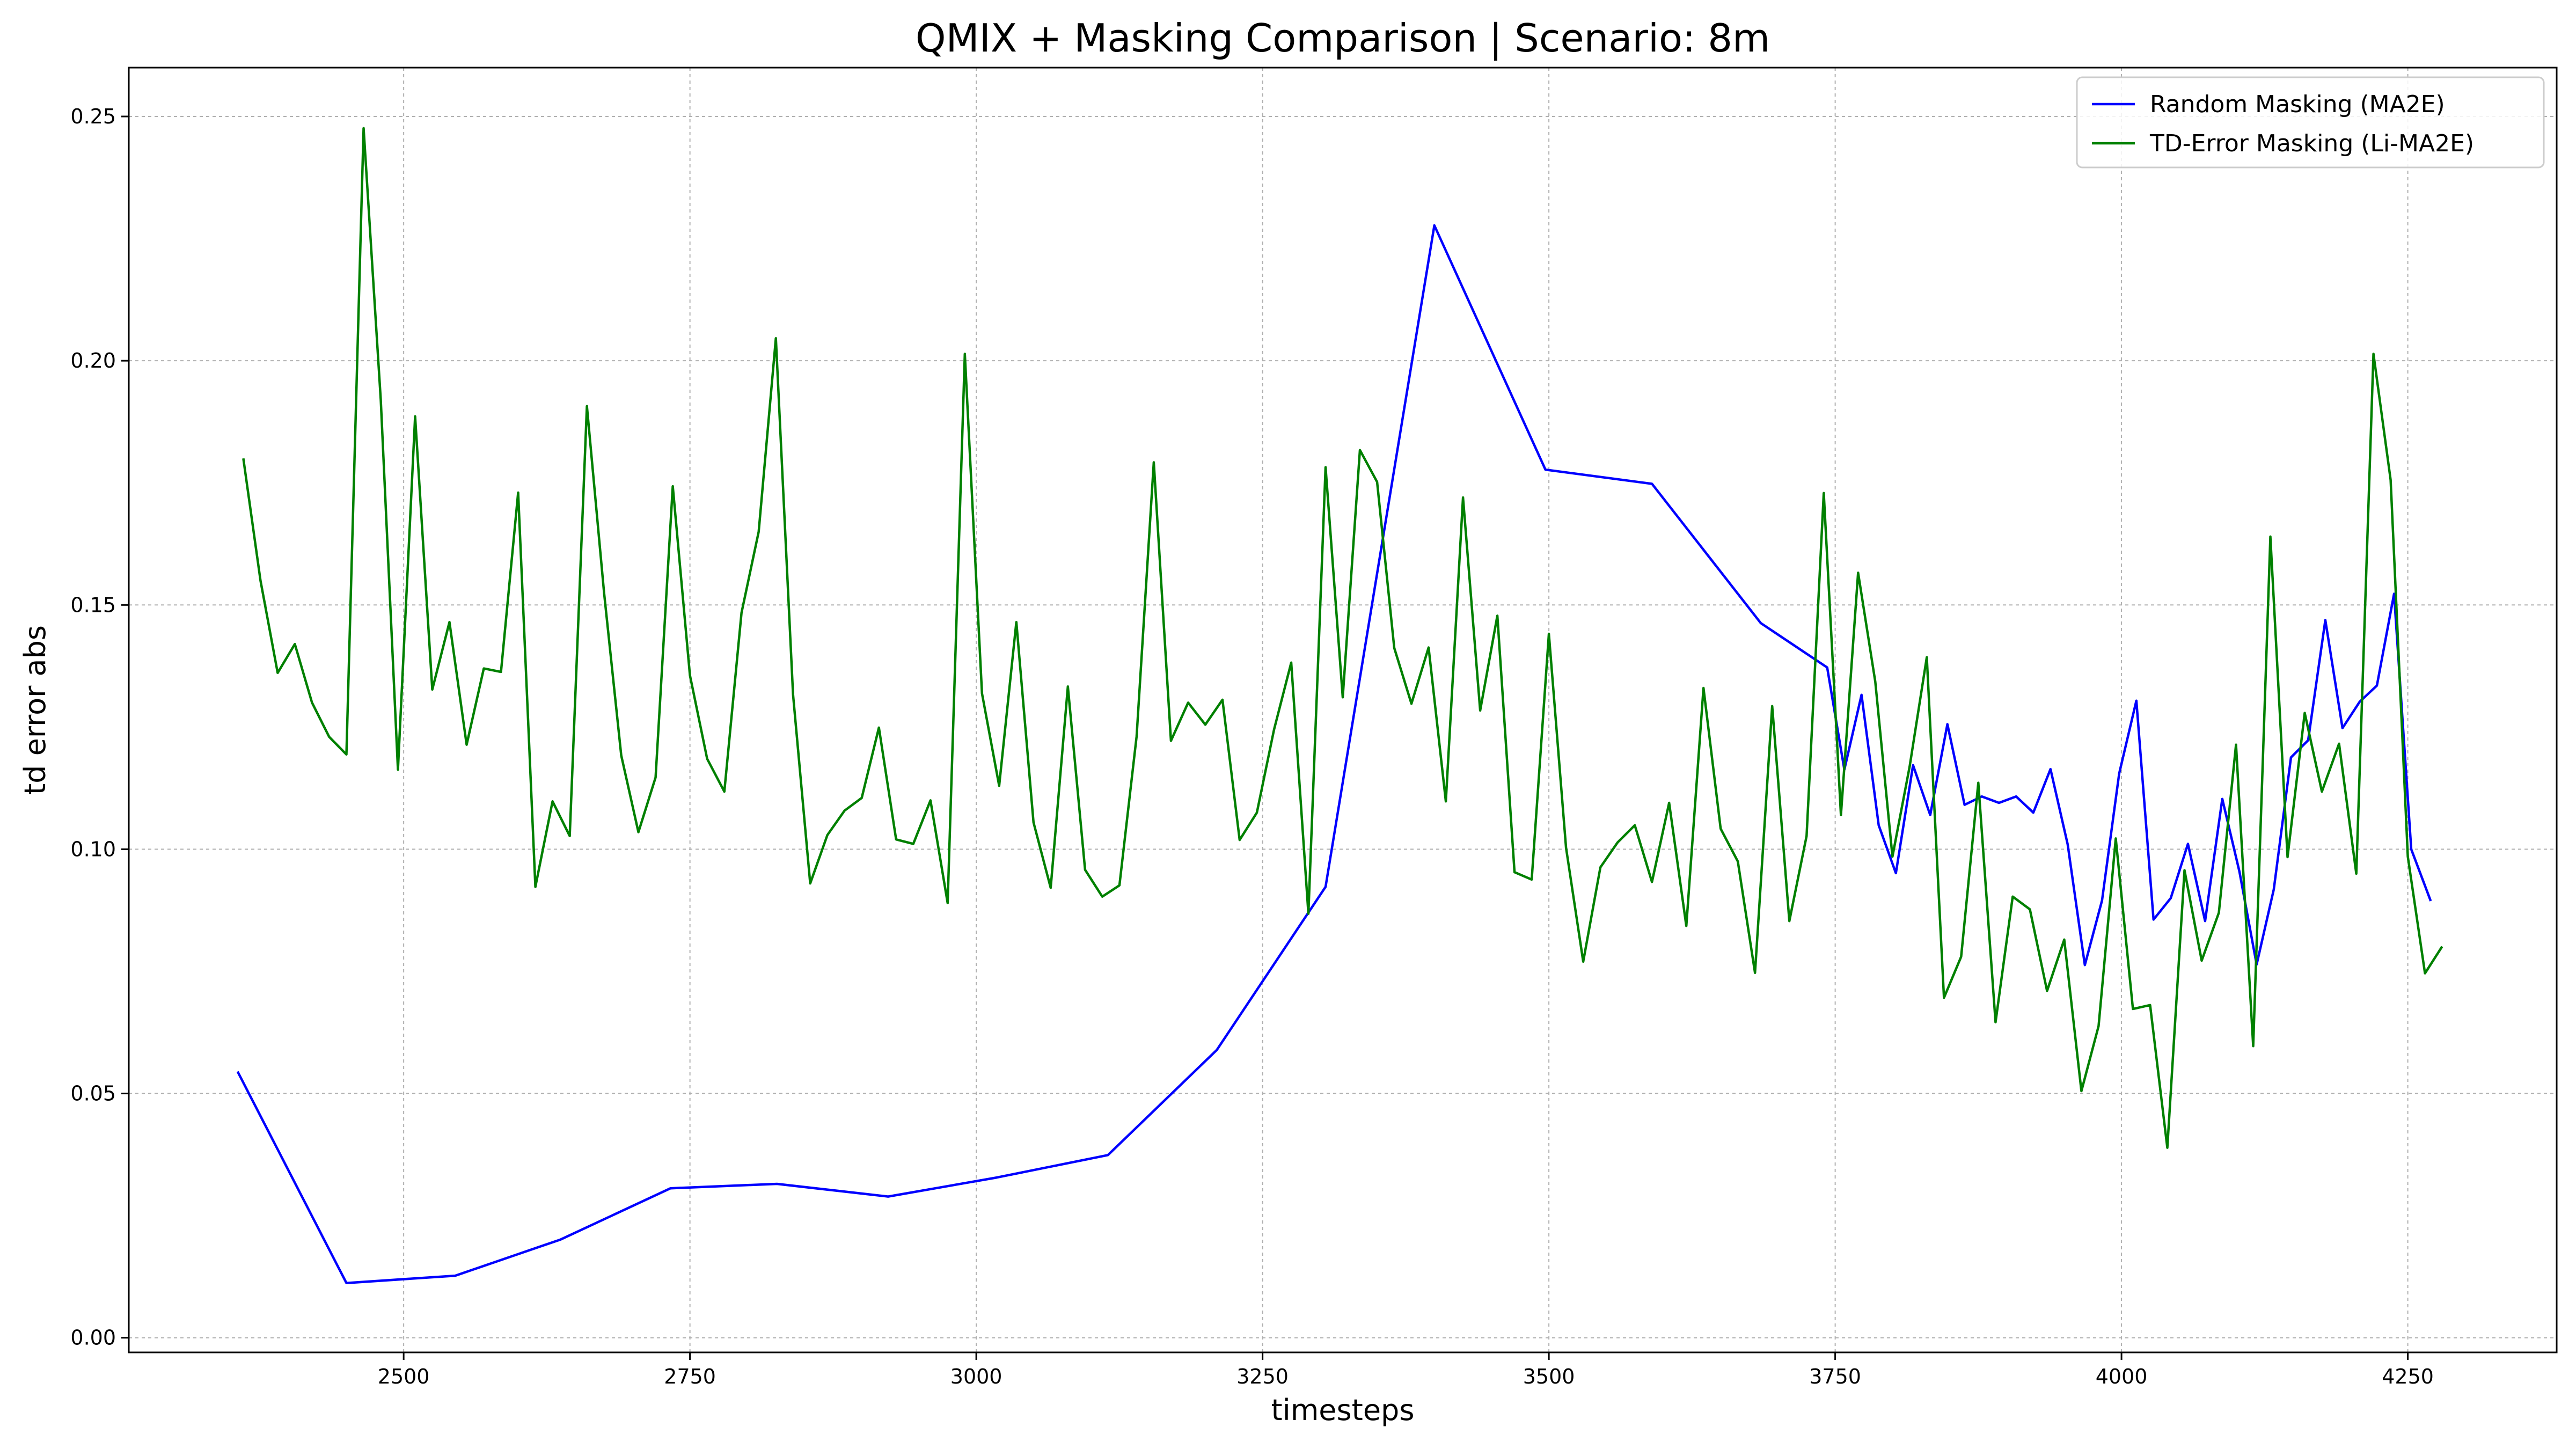 The width and height of the screenshot is (2576, 1449). Describe the element at coordinates (93, 360) in the screenshot. I see `y-tick-label: 0.20` at that location.